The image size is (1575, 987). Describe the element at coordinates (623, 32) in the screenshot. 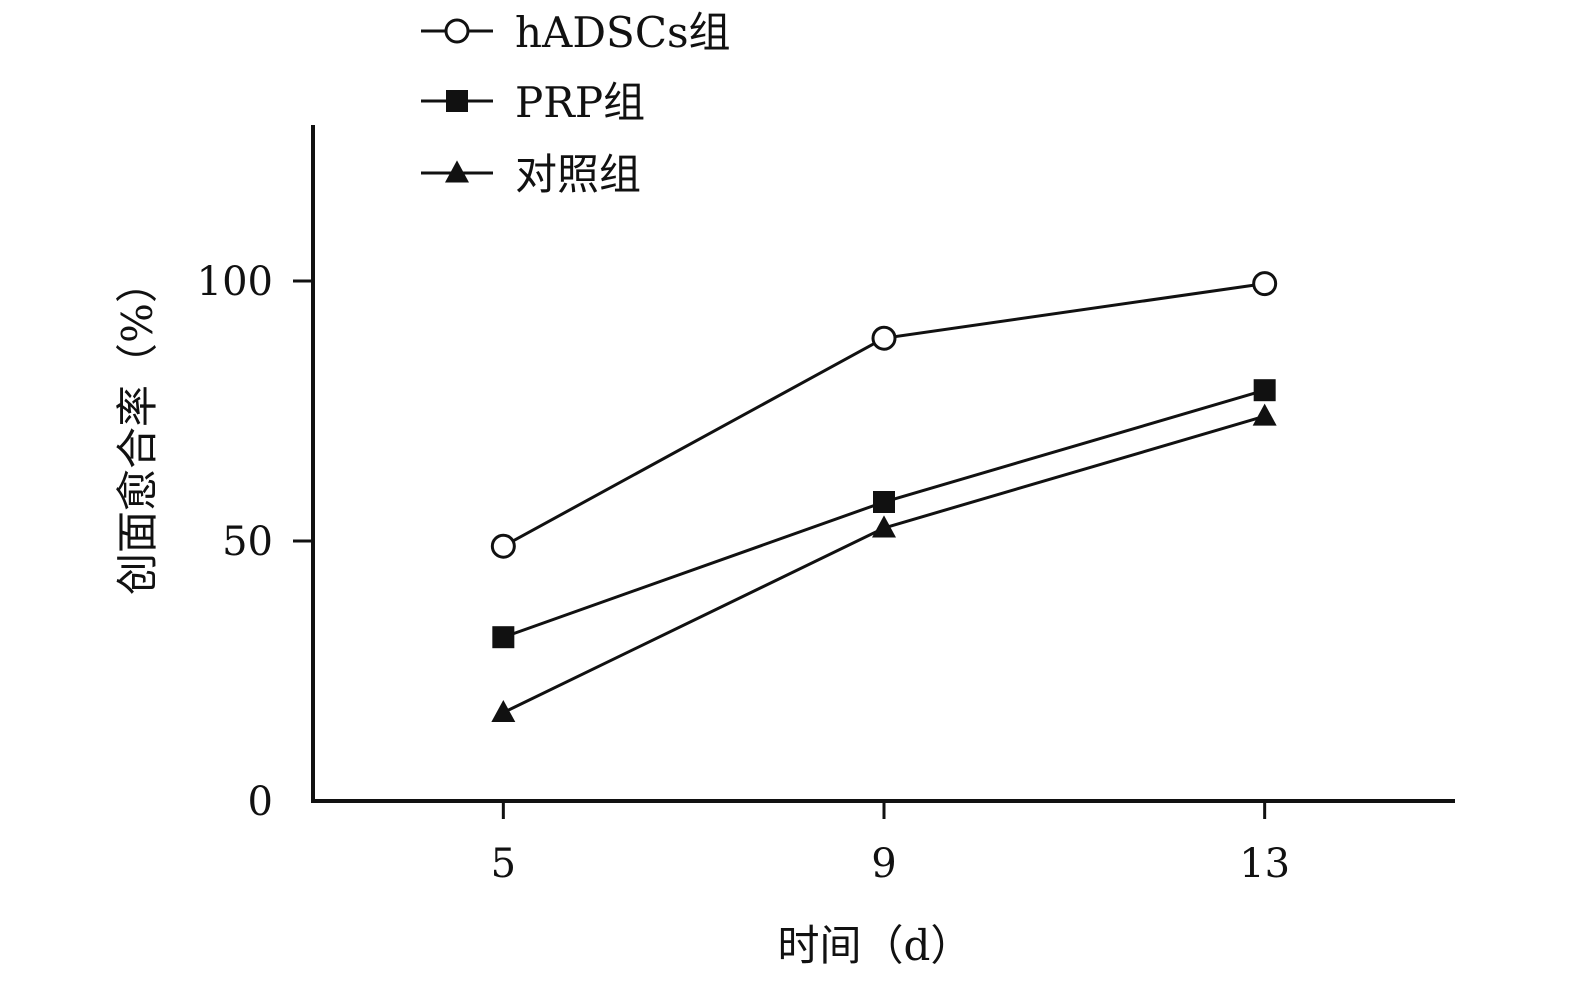

I see `legend-label: hADSCs组` at that location.